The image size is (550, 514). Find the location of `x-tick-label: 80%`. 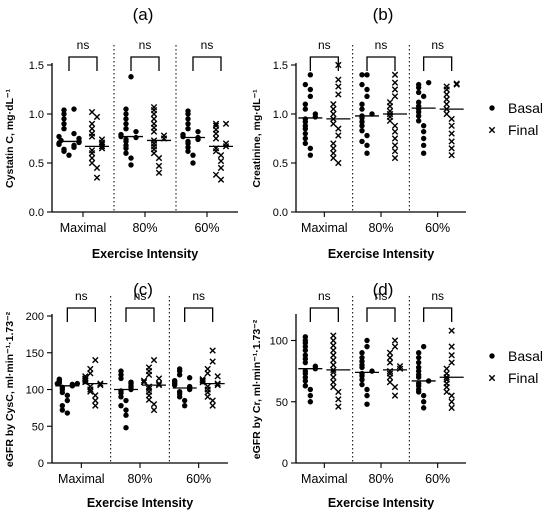

x-tick-label: 80% is located at coordinates (144, 228).